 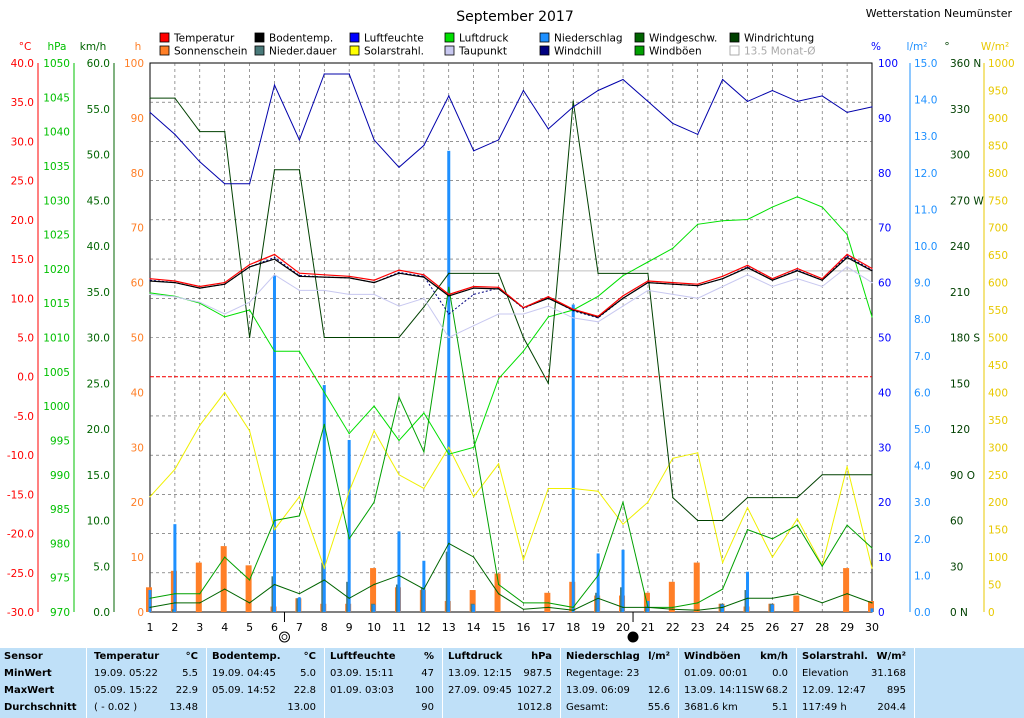 What do you see at coordinates (835, 656) in the screenshot?
I see `stats-solar-title: Solarstrahl.` at bounding box center [835, 656].